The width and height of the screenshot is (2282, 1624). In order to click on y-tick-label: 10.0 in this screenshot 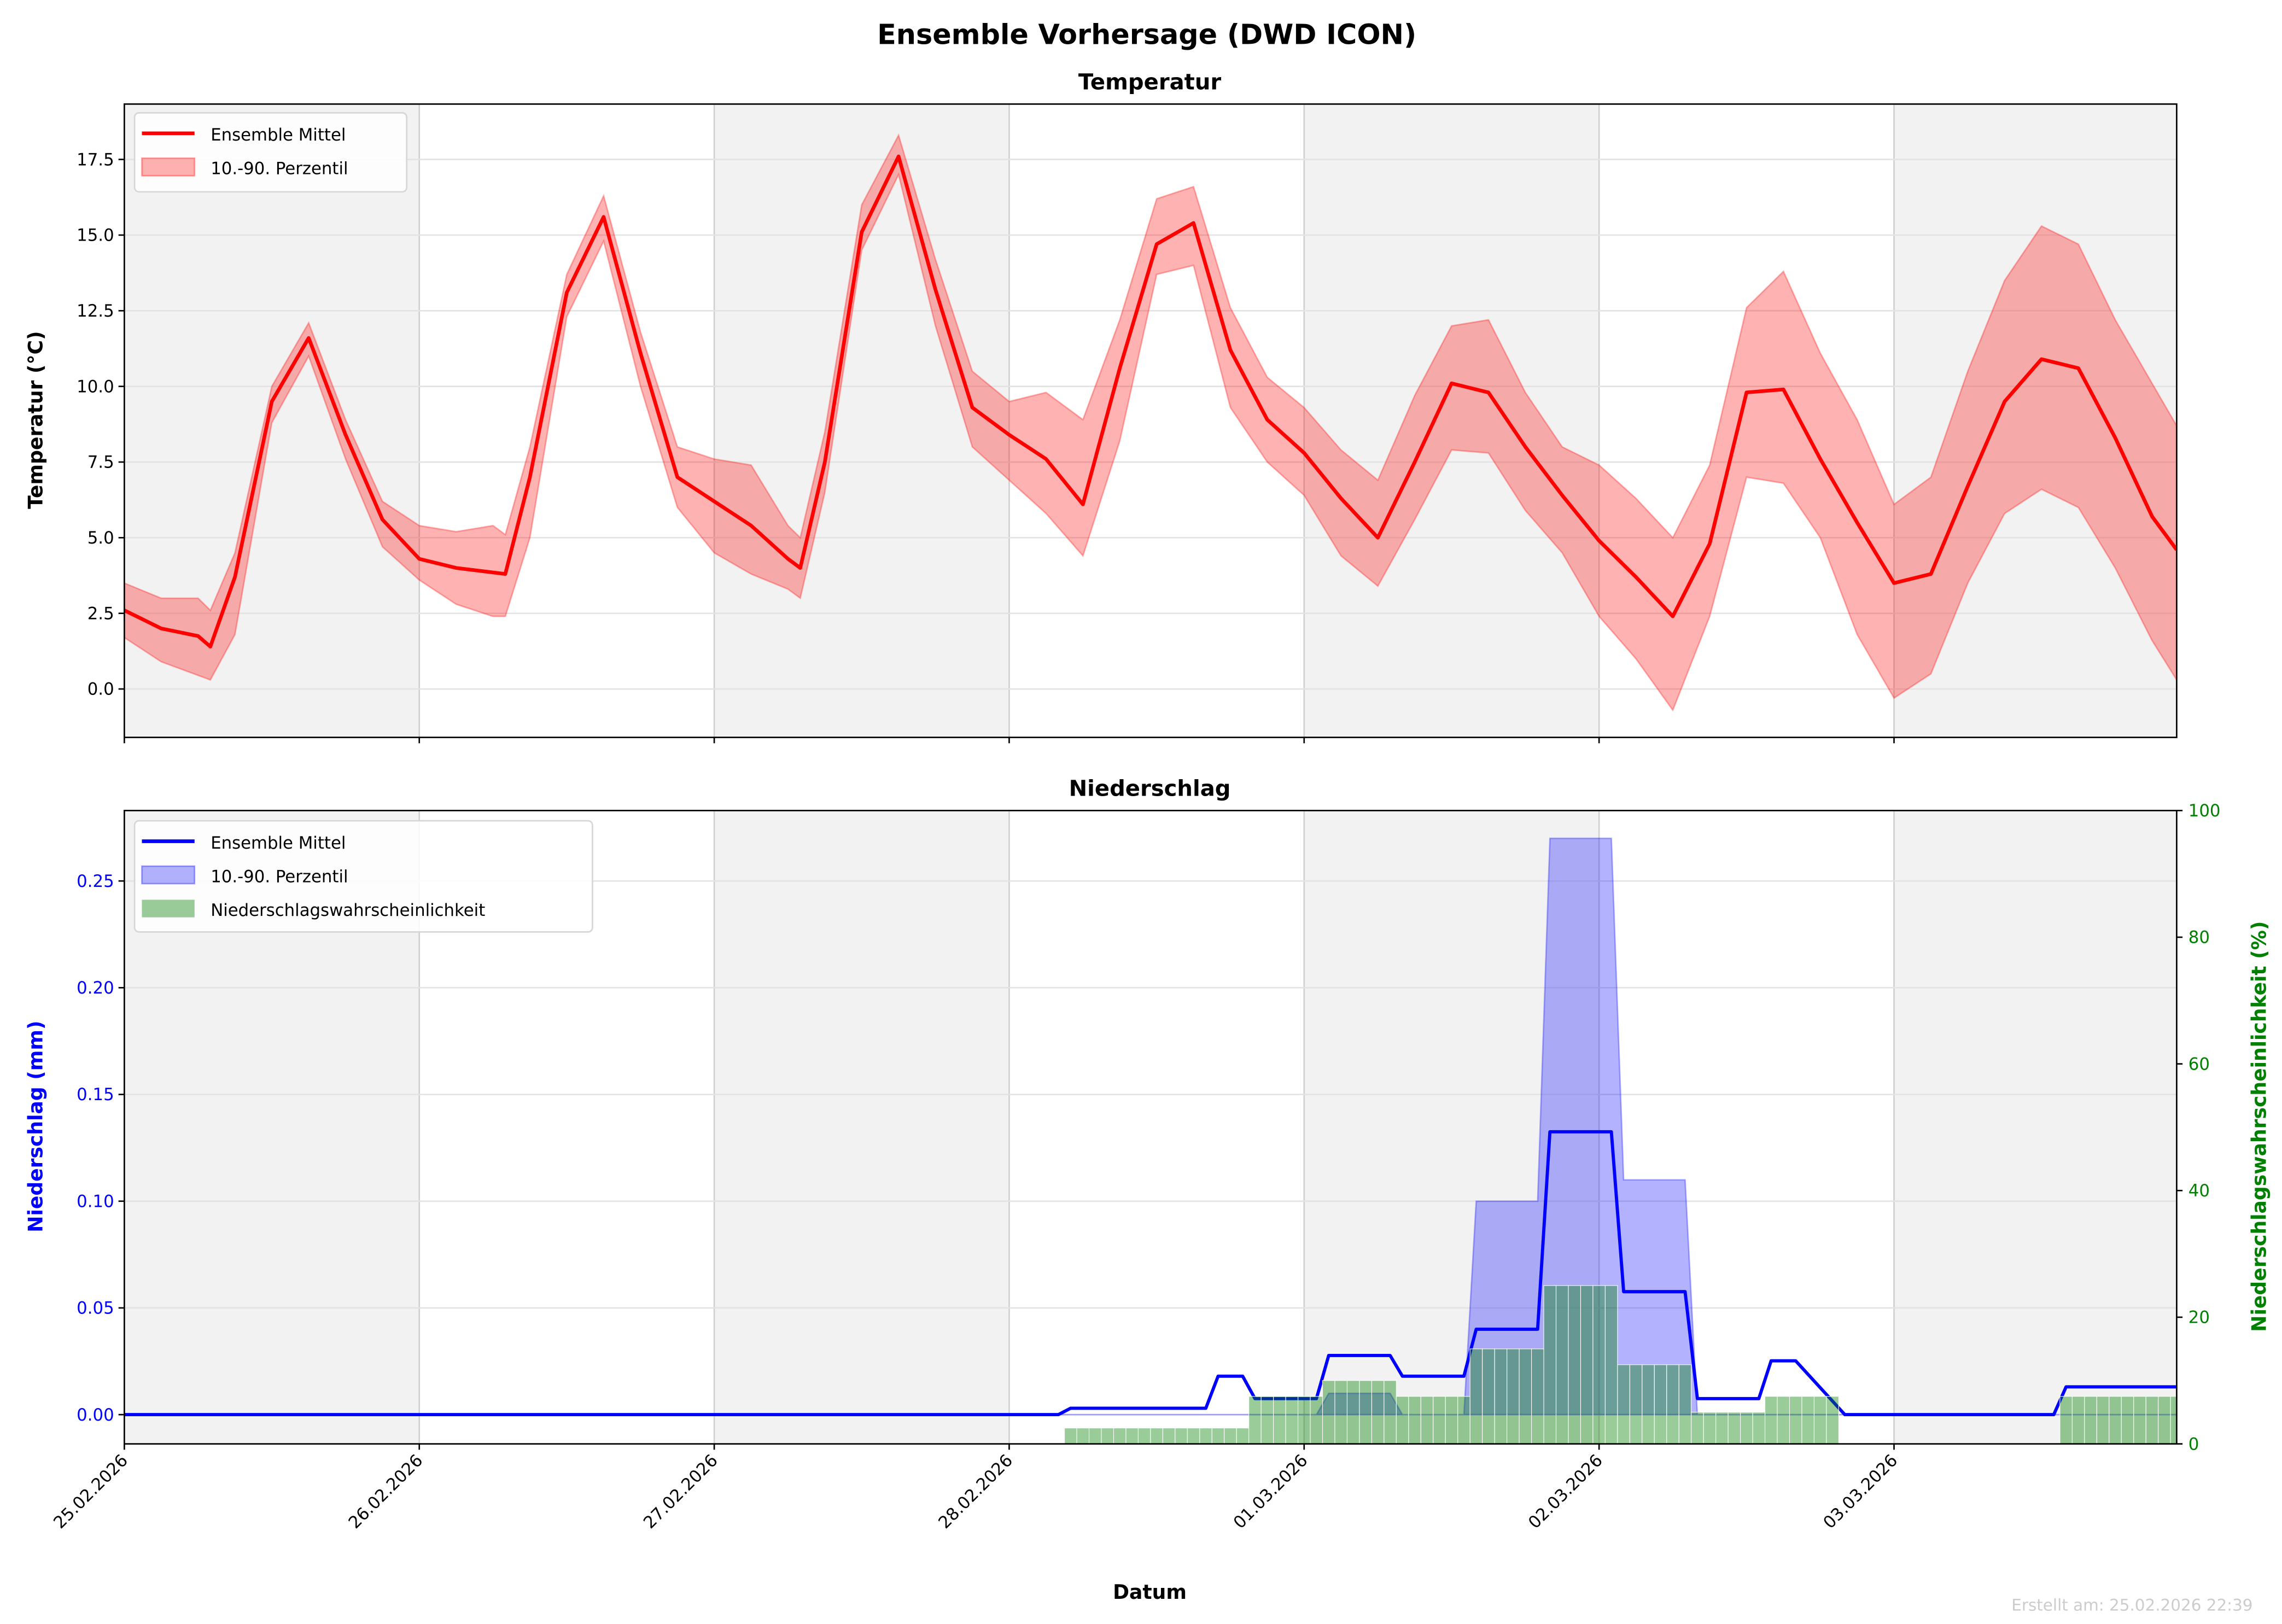, I will do `click(96, 386)`.